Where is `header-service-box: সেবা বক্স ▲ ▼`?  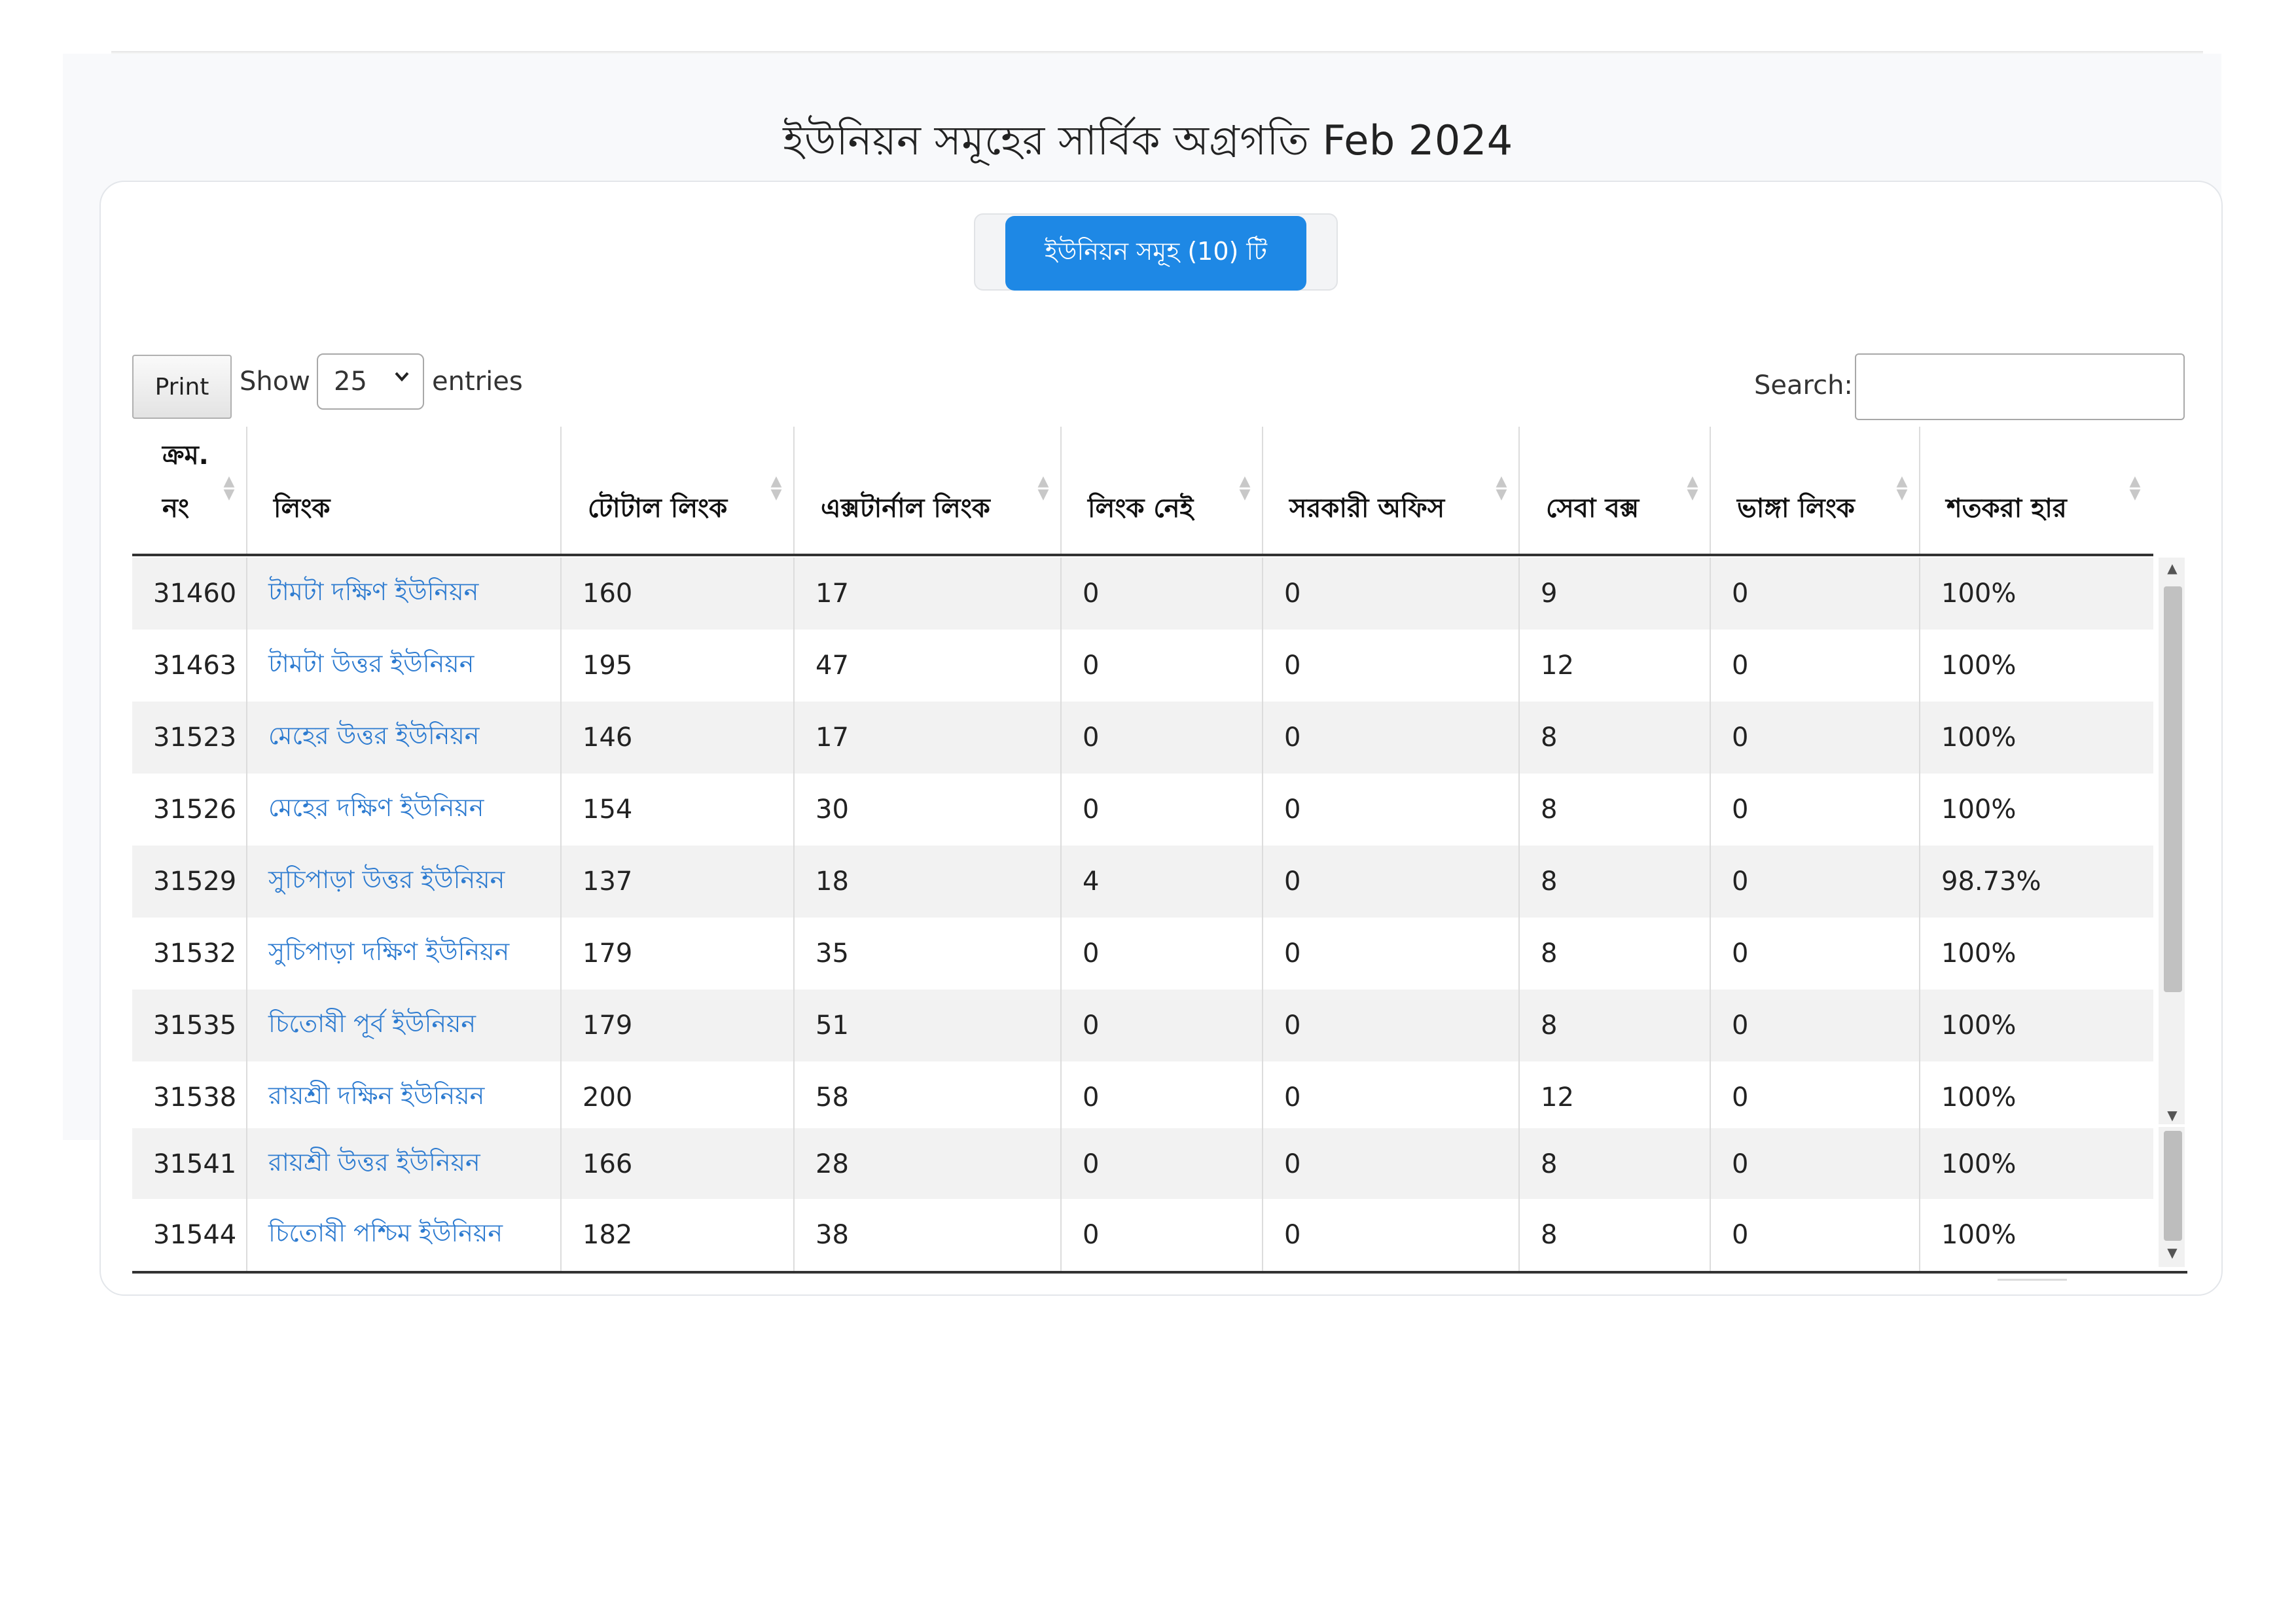
header-service-box: সেবা বক্স ▲ ▼ is located at coordinates (1615, 491).